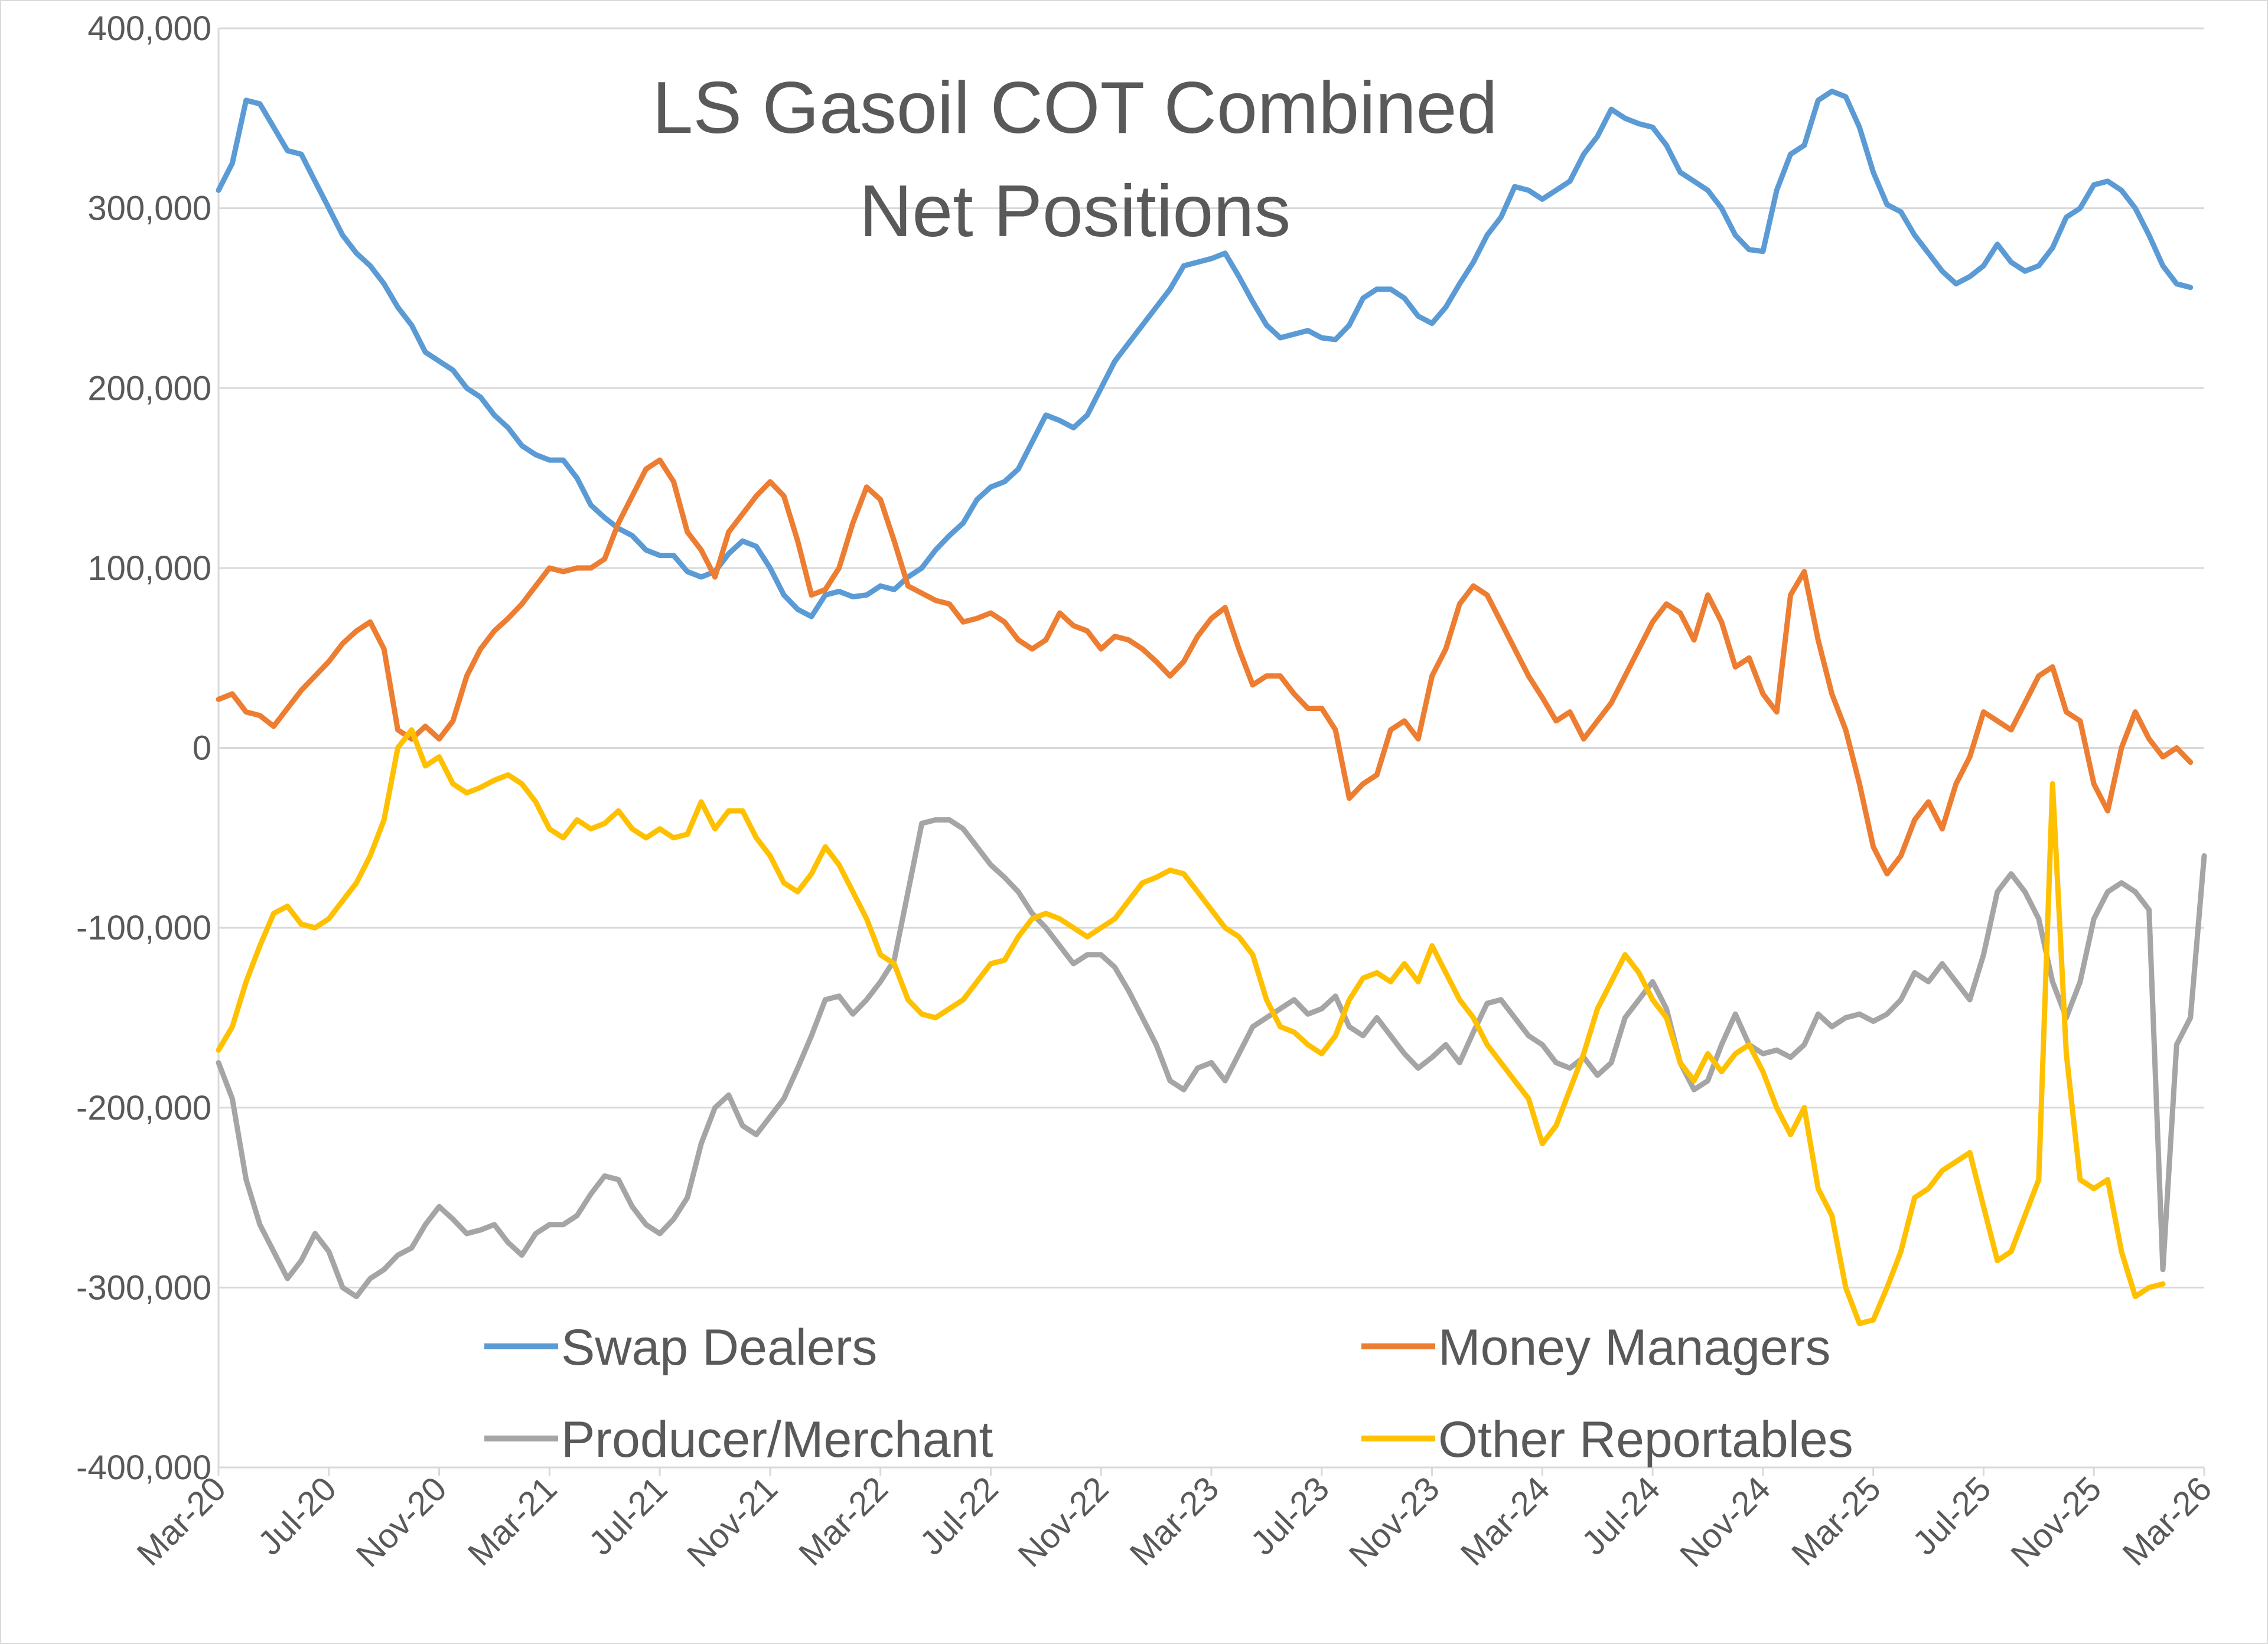  Describe the element at coordinates (1952, 1516) in the screenshot. I see `x-tick-label: Jul-25` at that location.